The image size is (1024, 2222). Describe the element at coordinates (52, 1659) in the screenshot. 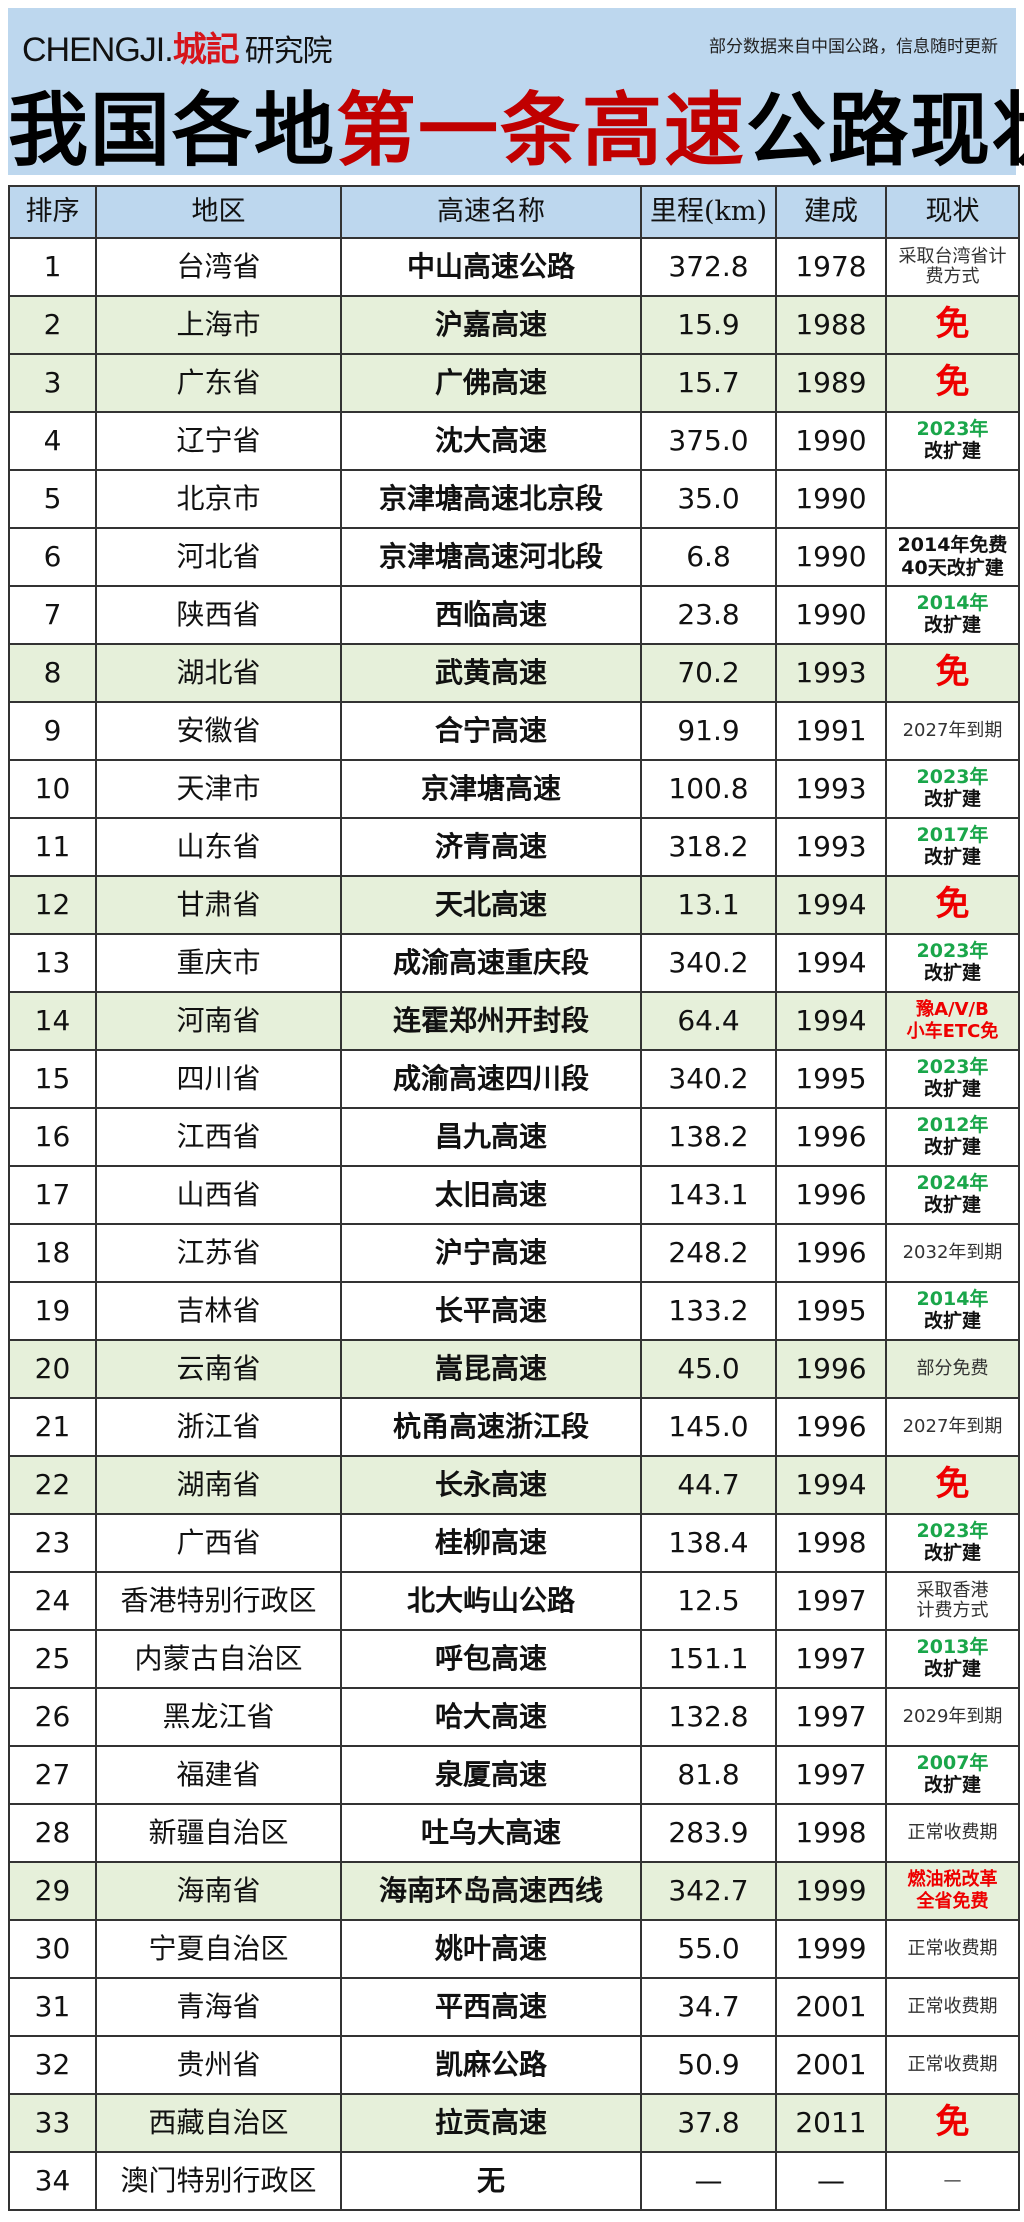

I see `cell-rank: 25` at that location.